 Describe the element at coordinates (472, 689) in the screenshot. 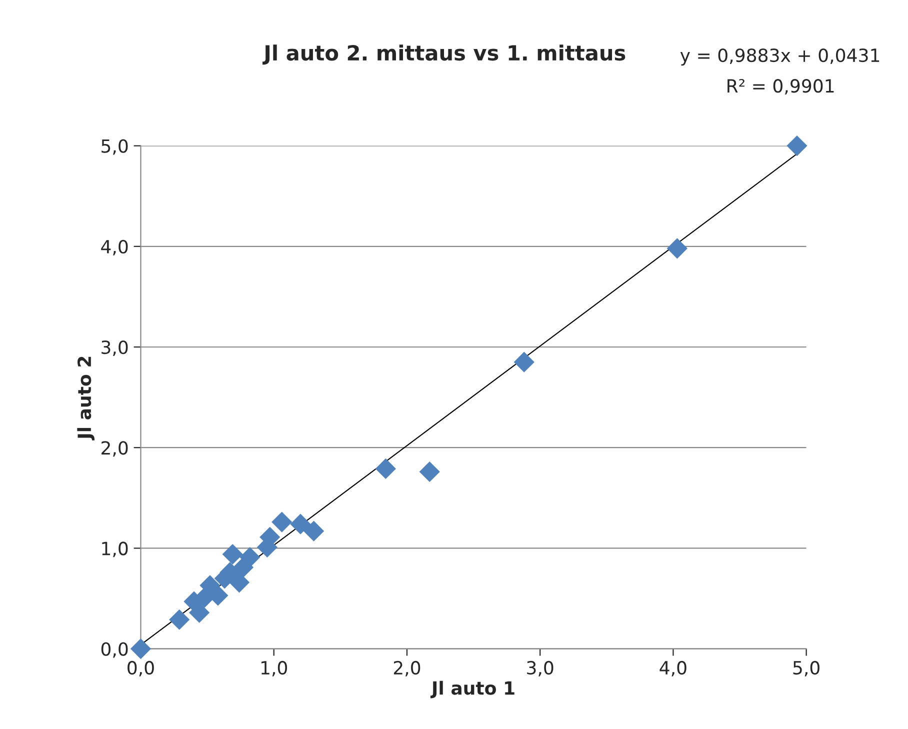

I see `x-axis-title: Jl auto 1` at that location.